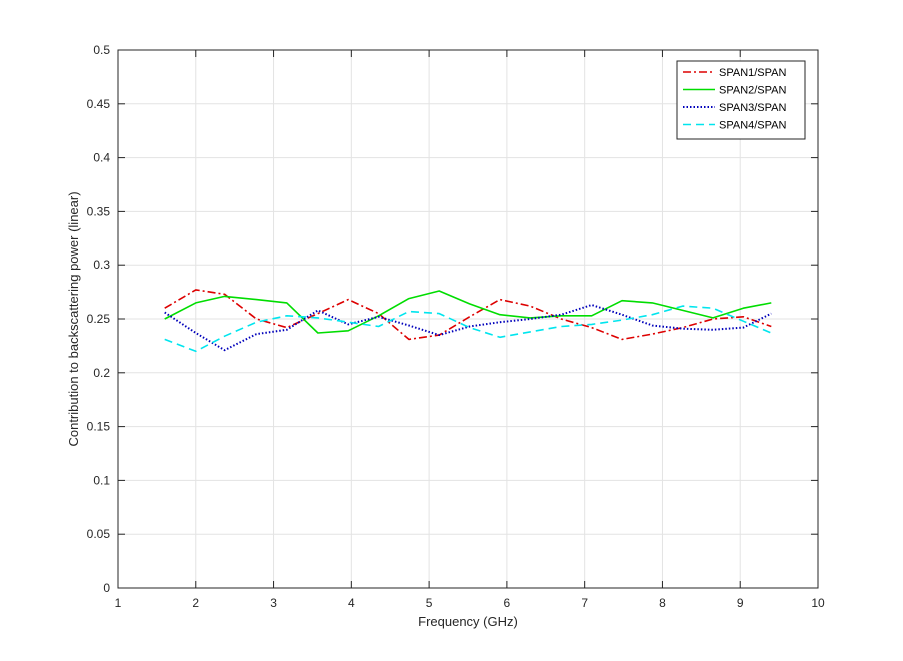 Image resolution: width=903 pixels, height=661 pixels. I want to click on legend: SPAN1/SPAN SPAN2/SPAN SPAN3/SPAN SPAN4/SPAN, so click(741, 100).